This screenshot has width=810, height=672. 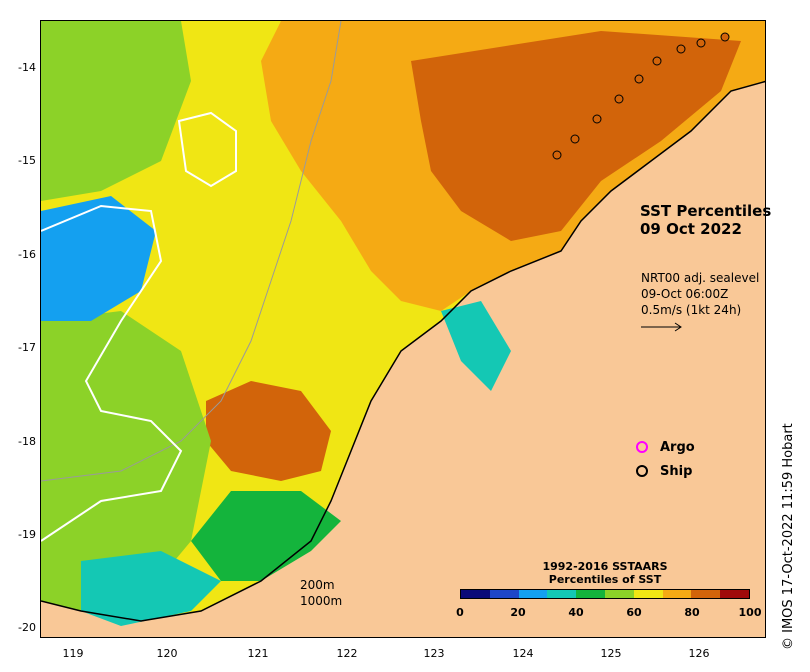 I want to click on contour-loop, so click(x=207, y=149).